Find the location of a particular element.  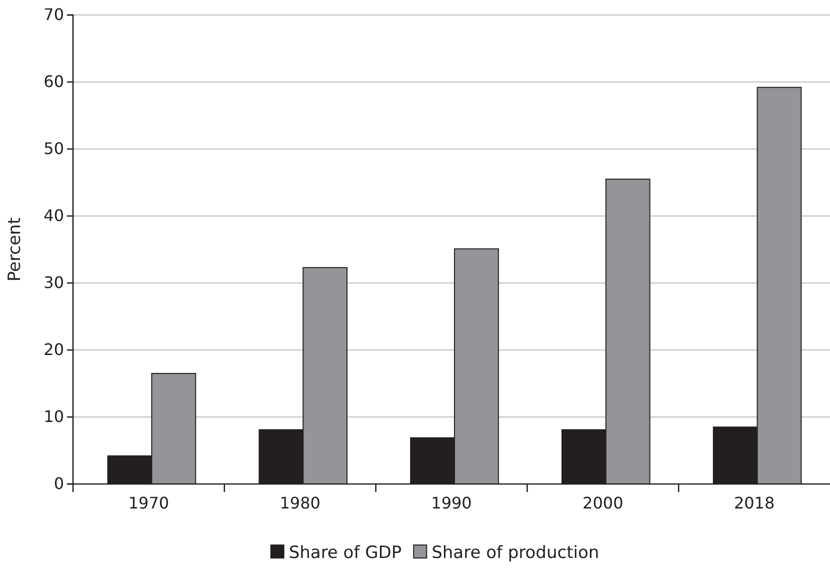

x-tick-label: 2000 is located at coordinates (603, 502).